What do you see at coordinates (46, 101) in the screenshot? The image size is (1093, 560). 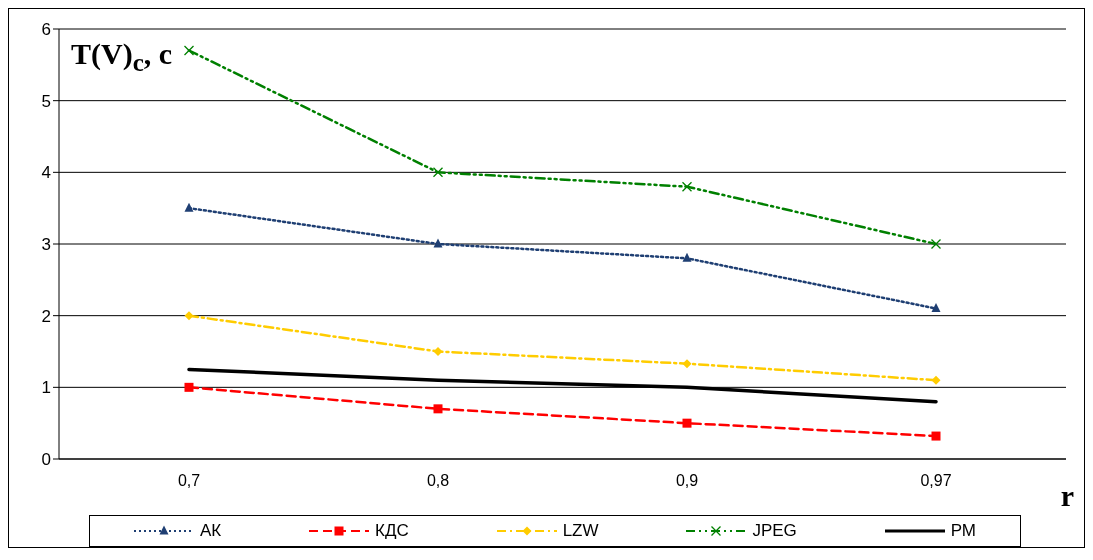 I see `y-tick-label: 5` at bounding box center [46, 101].